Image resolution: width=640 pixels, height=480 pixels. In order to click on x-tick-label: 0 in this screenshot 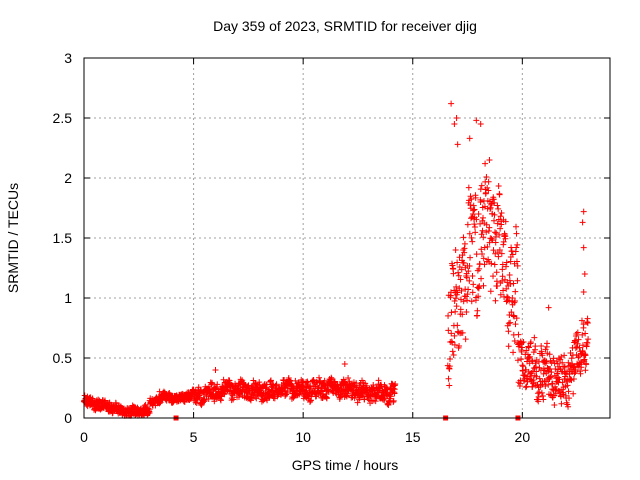, I will do `click(84, 437)`.